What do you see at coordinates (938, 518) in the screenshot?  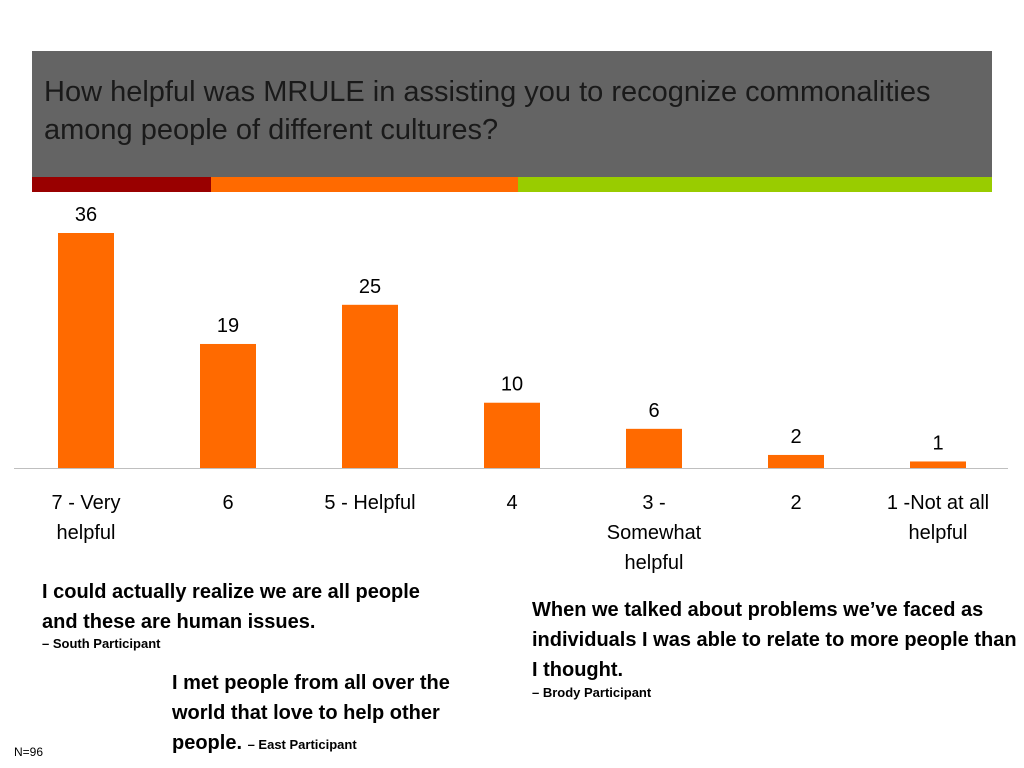 I see `tick-label-6: 1 -Not at all helpful` at bounding box center [938, 518].